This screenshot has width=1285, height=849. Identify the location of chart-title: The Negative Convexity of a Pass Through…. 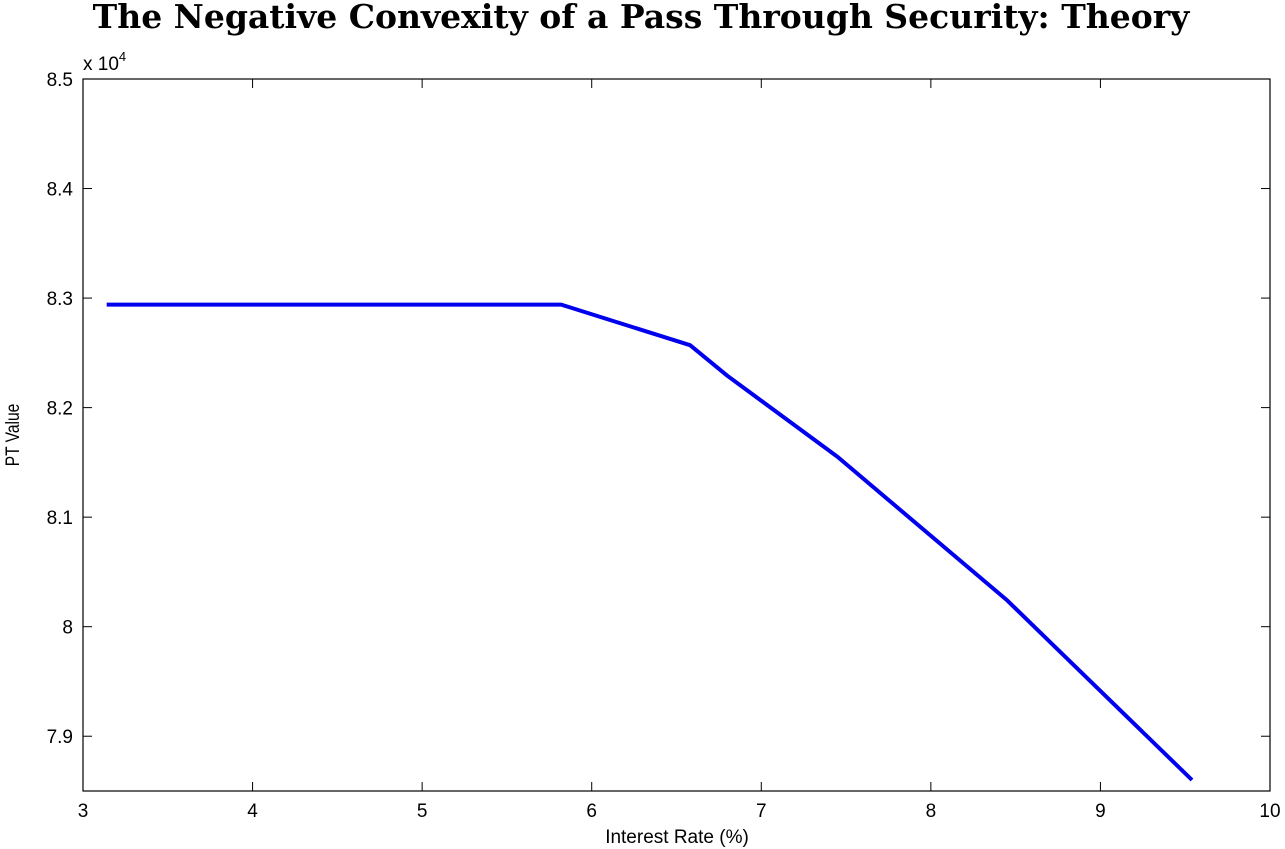
(642, 18).